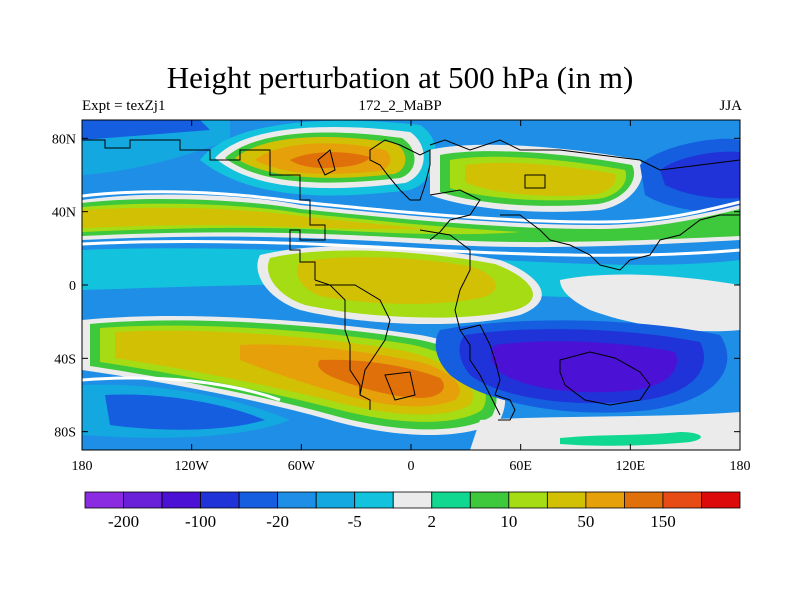 The width and height of the screenshot is (800, 600). I want to click on y-tick-label: 0, so click(72, 286).